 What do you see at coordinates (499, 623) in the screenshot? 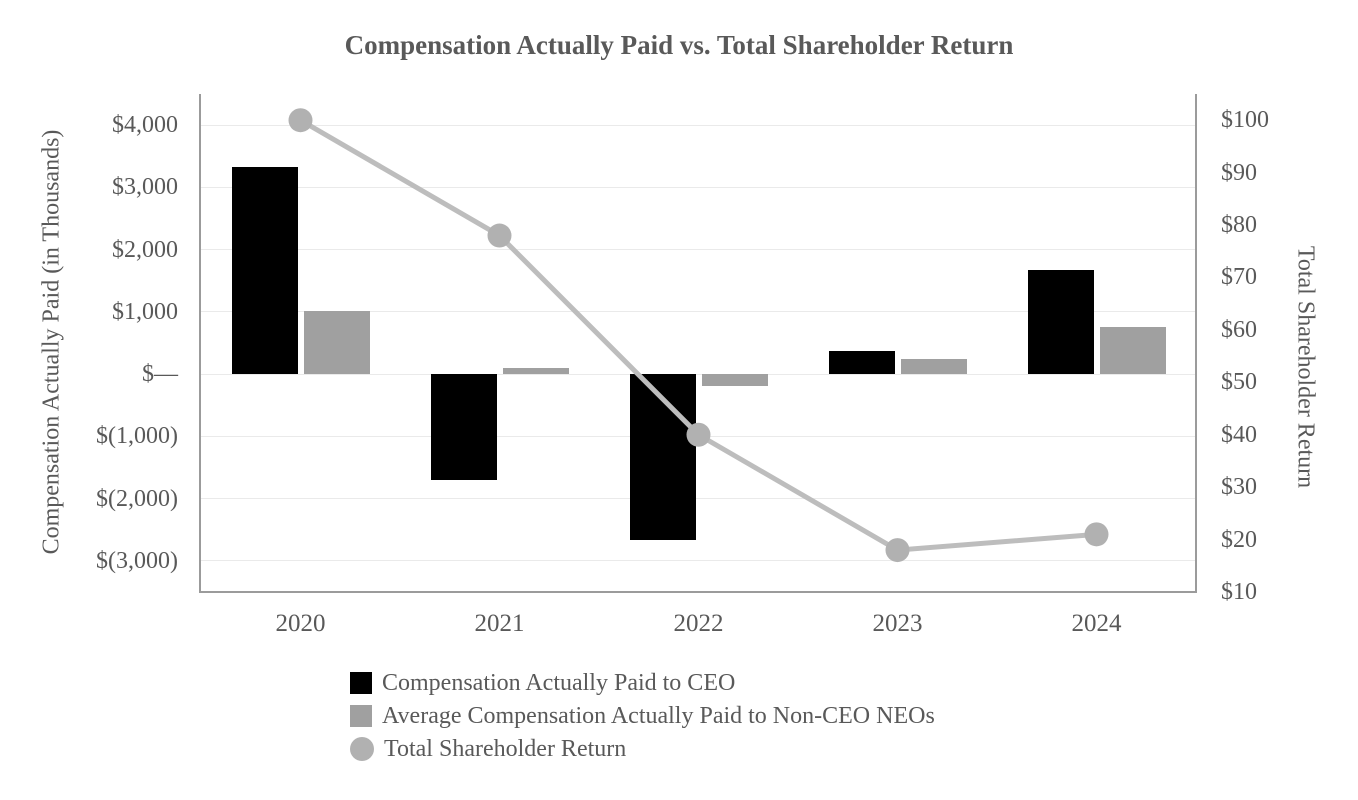
I see `x-axis-label-2021: 2021` at bounding box center [499, 623].